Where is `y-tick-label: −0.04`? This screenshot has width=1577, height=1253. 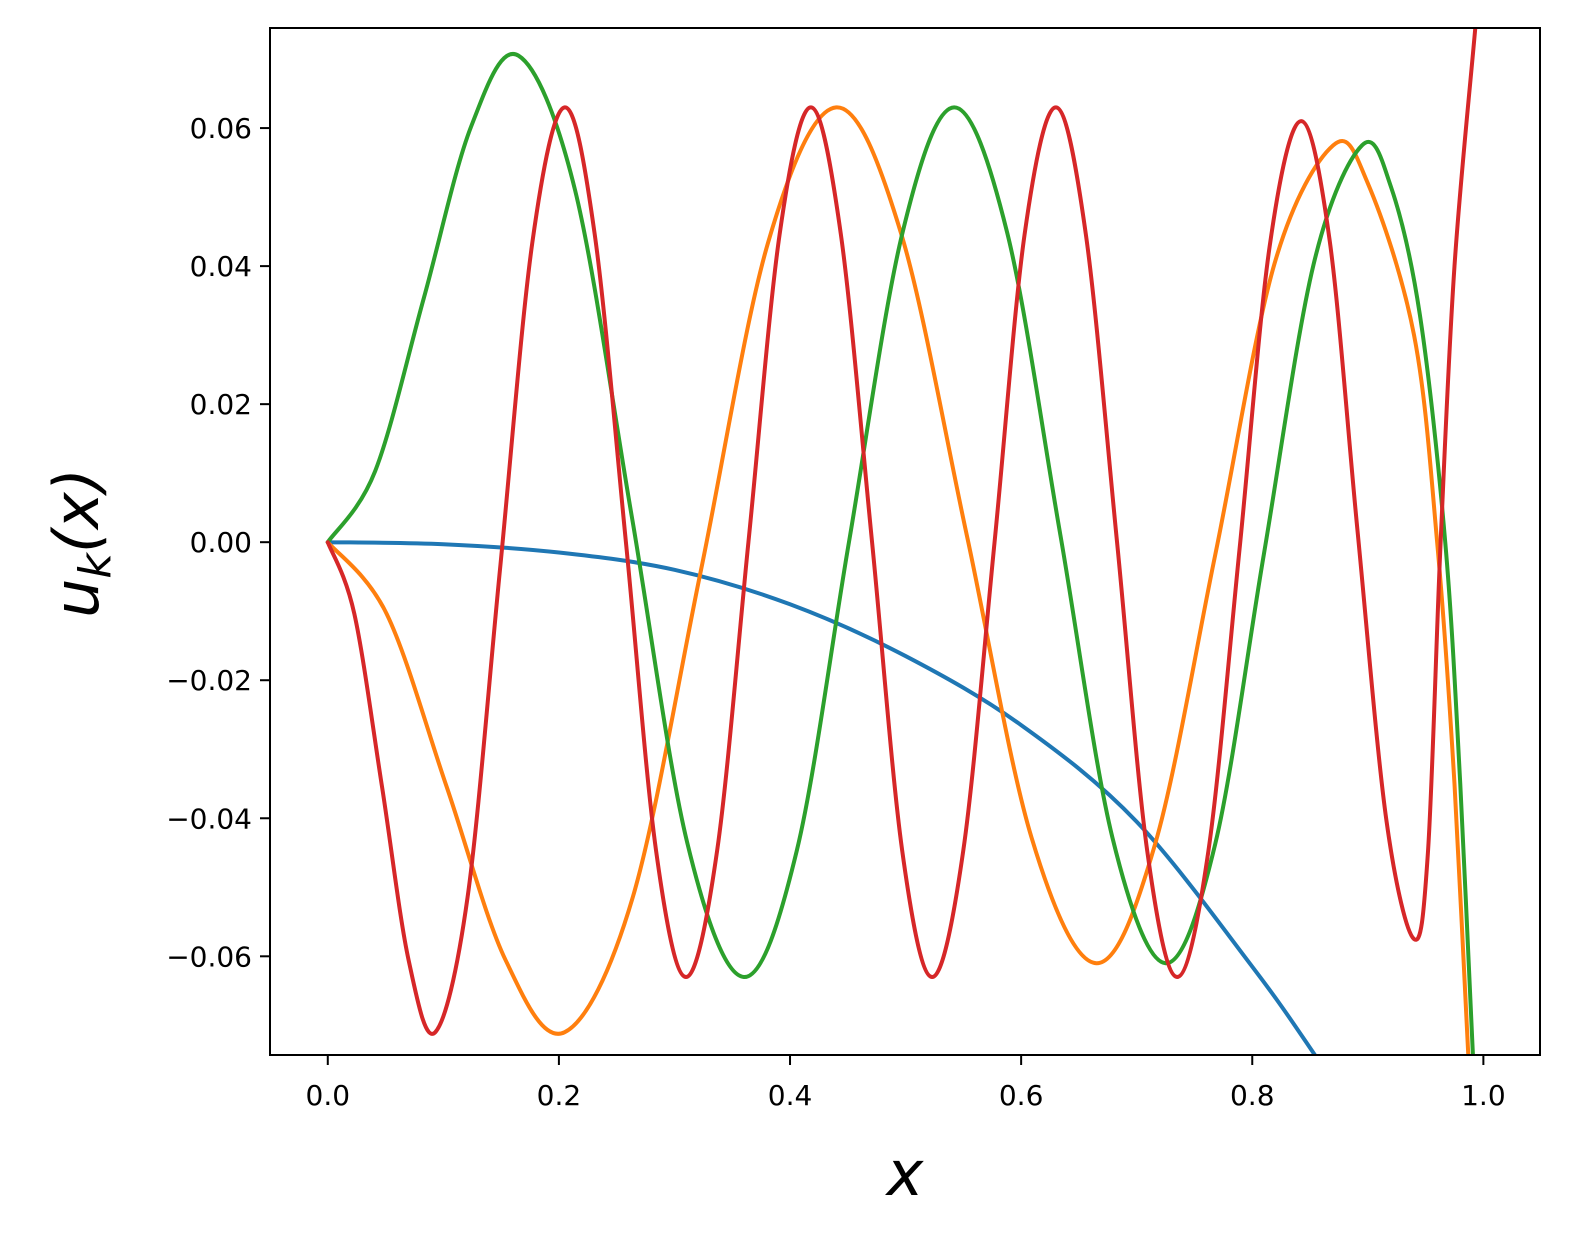 y-tick-label: −0.04 is located at coordinates (209, 818).